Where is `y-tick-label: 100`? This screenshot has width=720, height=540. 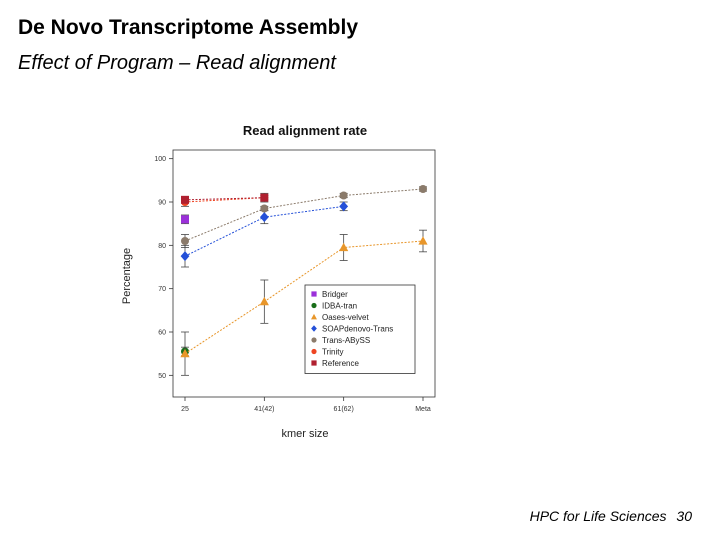 y-tick-label: 100 is located at coordinates (160, 159).